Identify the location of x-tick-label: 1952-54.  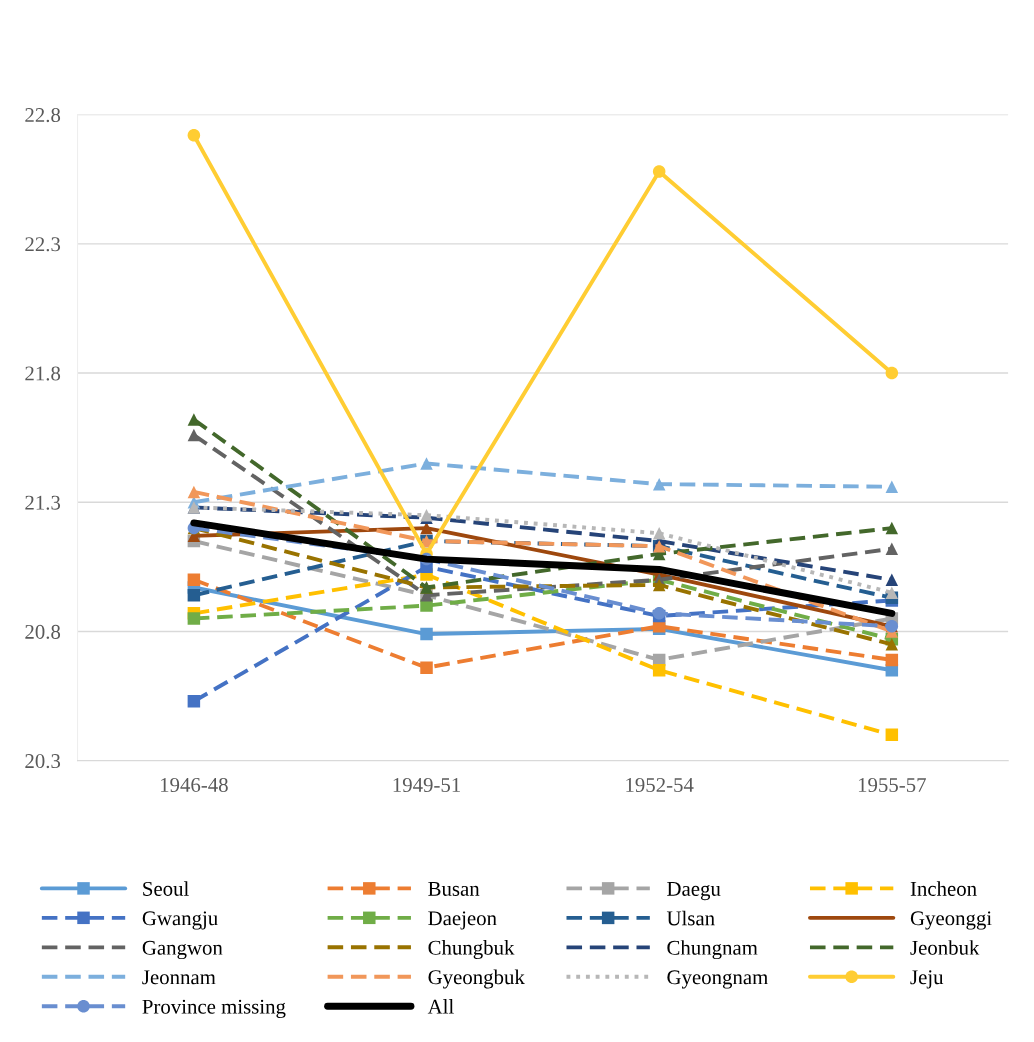
(660, 784).